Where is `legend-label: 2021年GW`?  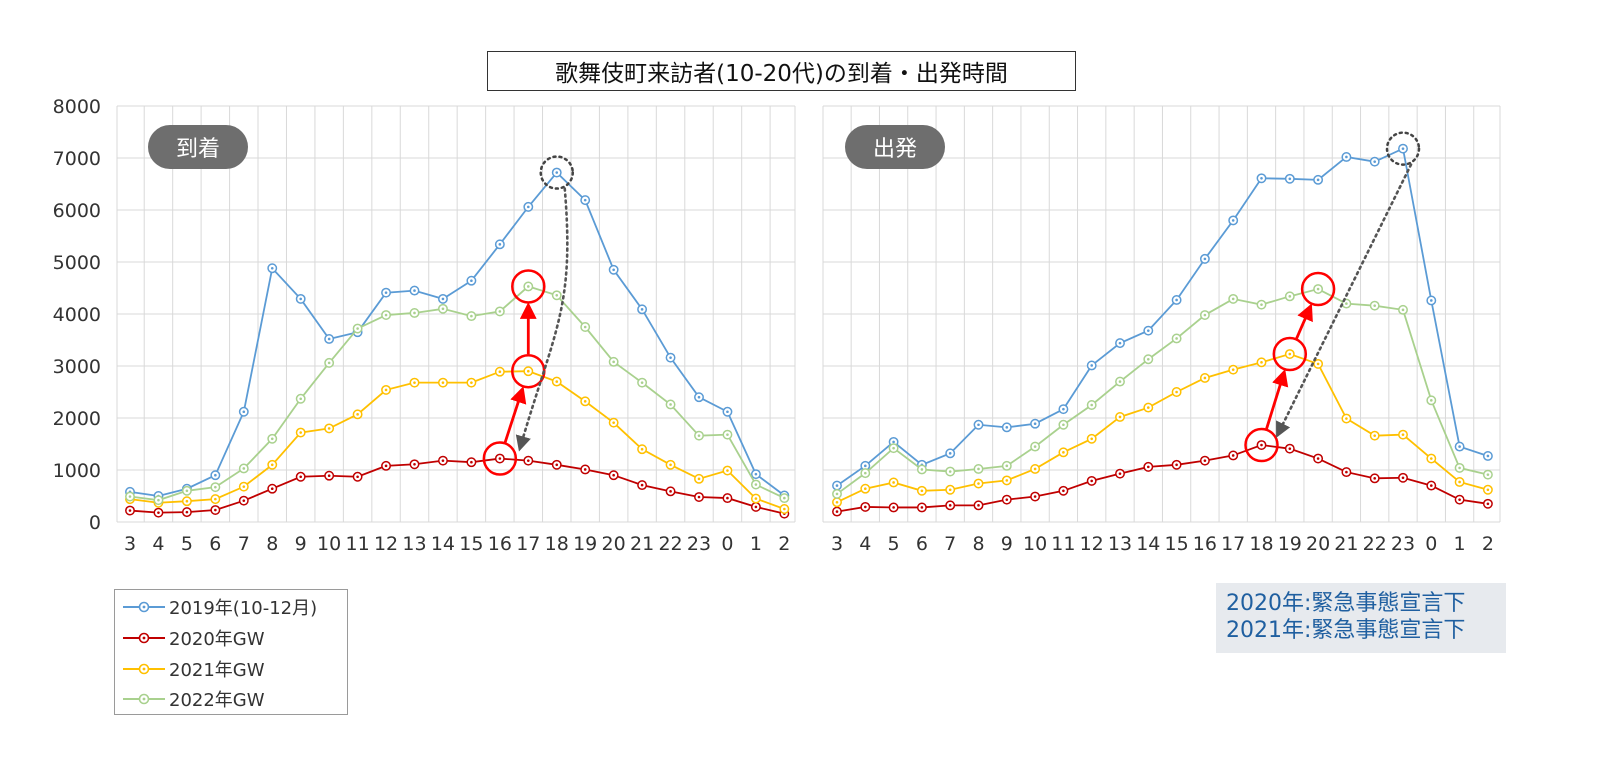
legend-label: 2021年GW is located at coordinates (217, 670).